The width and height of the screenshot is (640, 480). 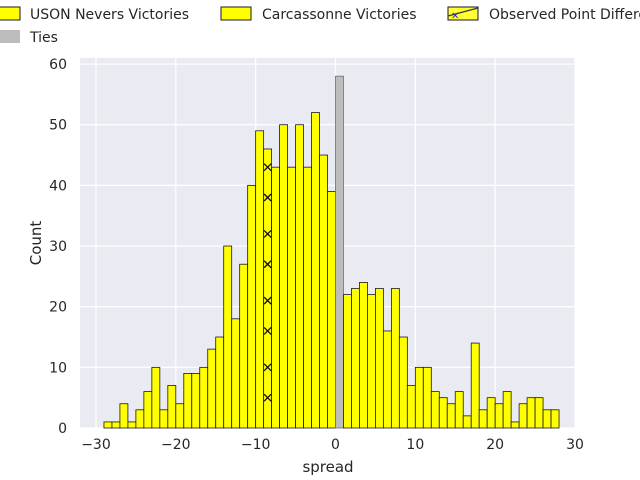 I want to click on y-tick-label: 50, so click(x=58, y=126).